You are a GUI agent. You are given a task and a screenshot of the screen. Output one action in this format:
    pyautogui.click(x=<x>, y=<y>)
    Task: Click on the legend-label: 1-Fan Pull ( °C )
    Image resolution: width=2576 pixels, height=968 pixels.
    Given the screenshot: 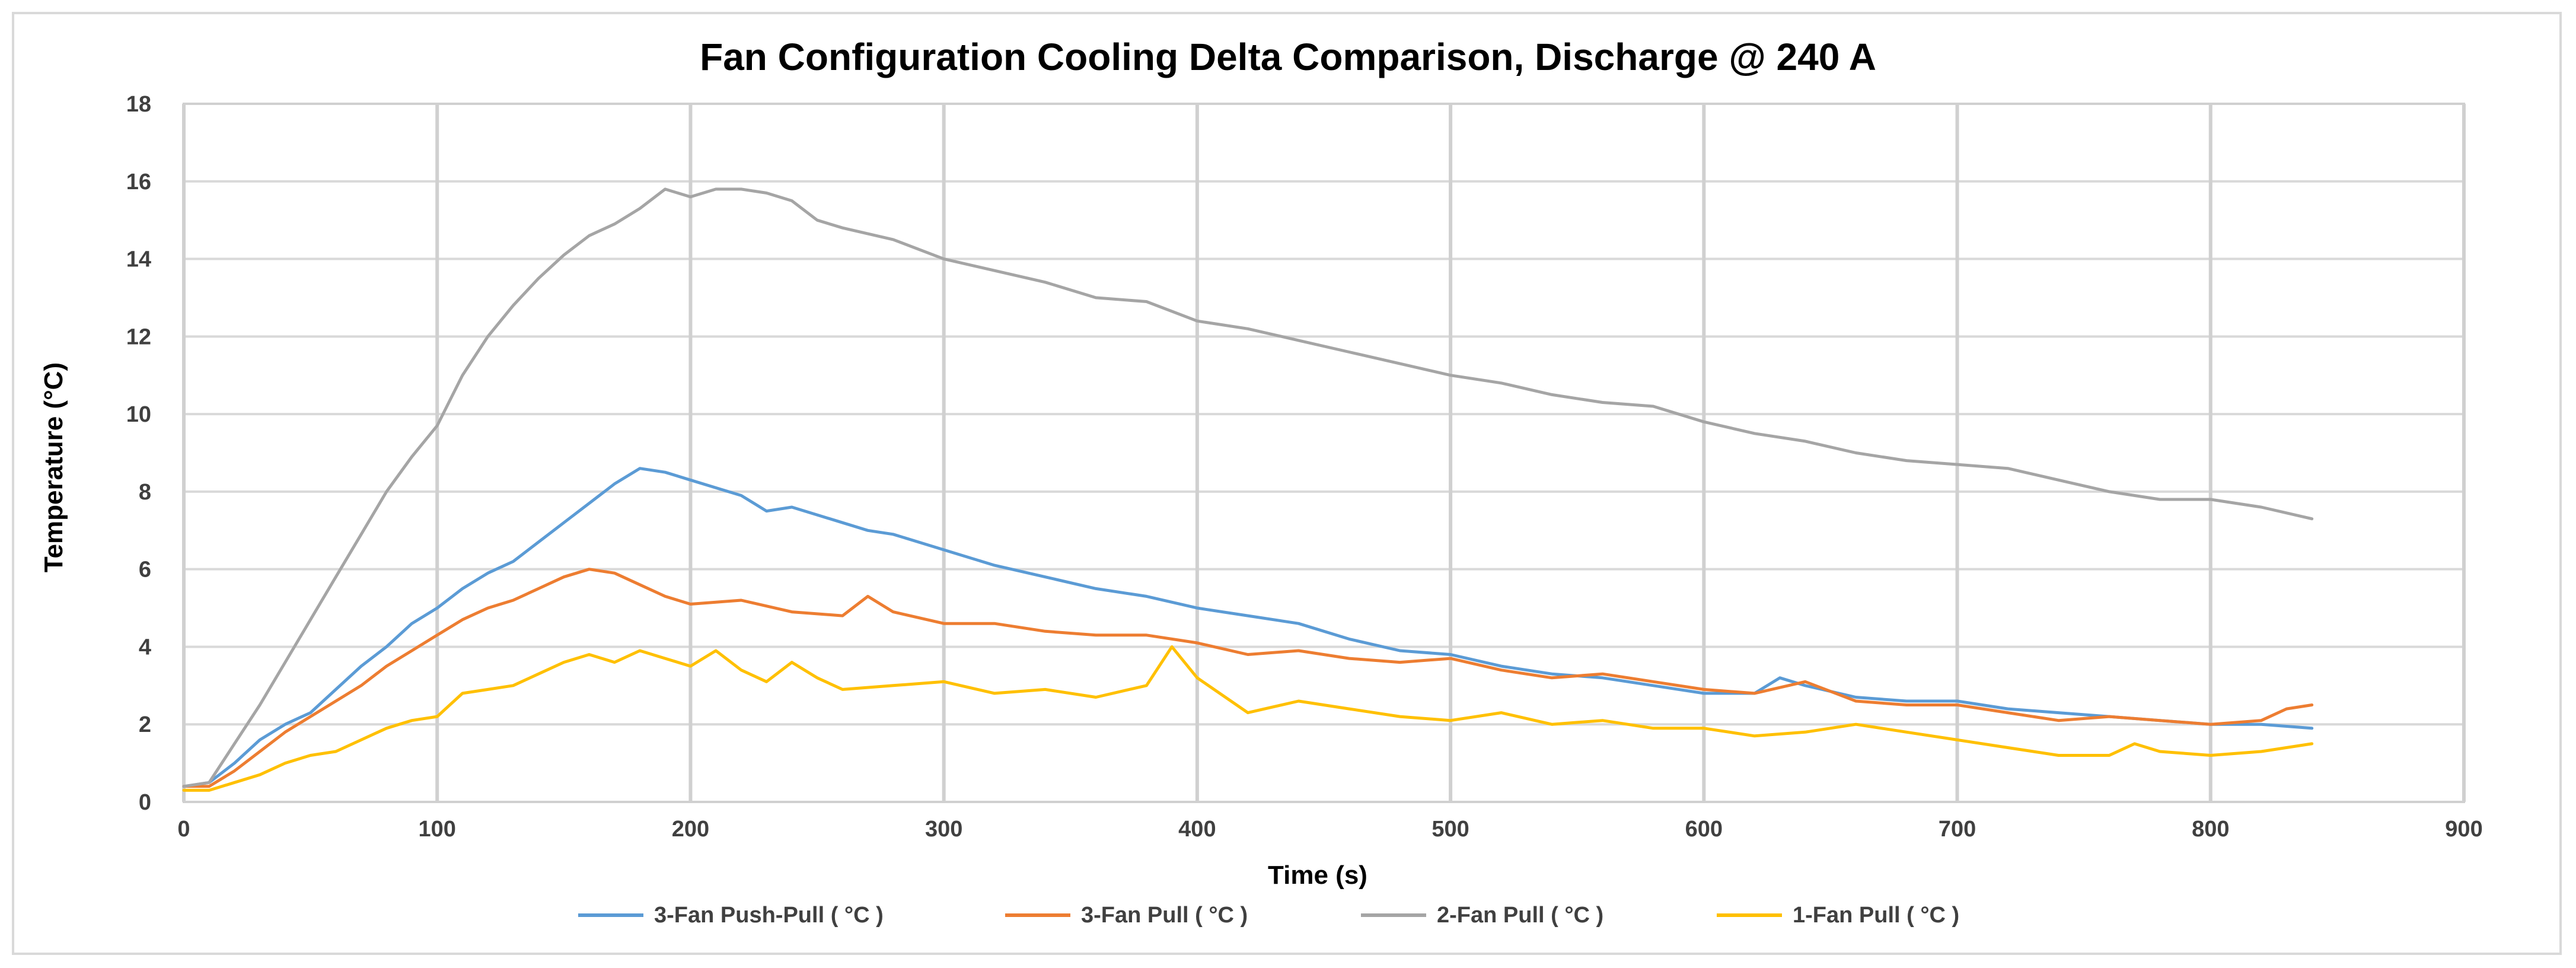 What is the action you would take?
    pyautogui.click(x=1876, y=915)
    